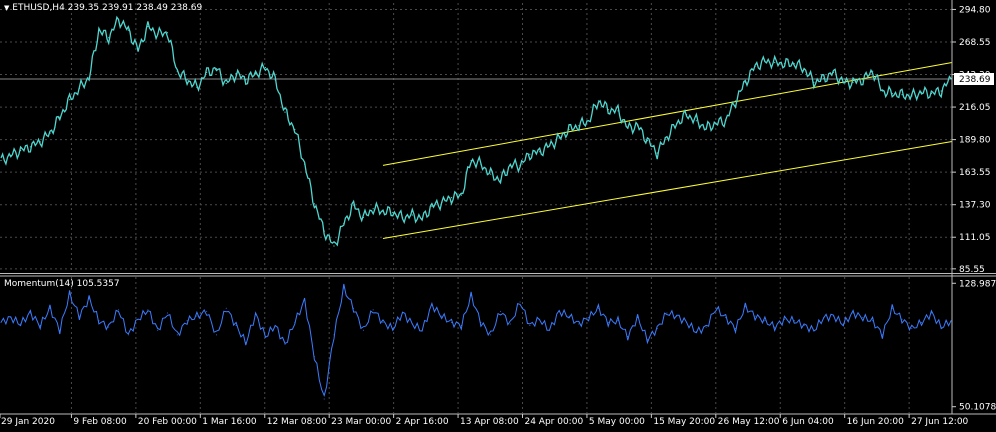  I want to click on time-tick-label: 9 Feb 08:00, so click(100, 422).